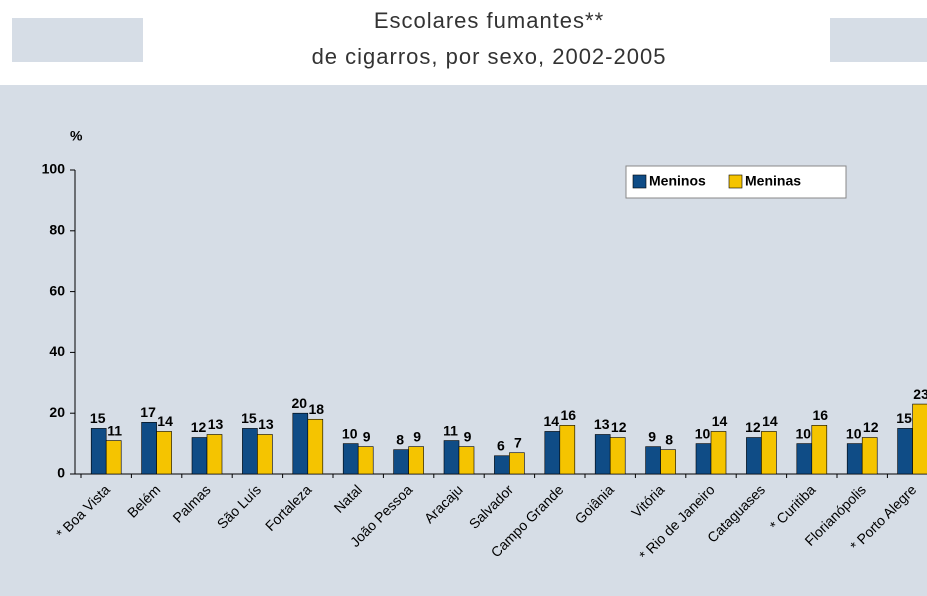  What do you see at coordinates (317, 409) in the screenshot?
I see `value-label: 18` at bounding box center [317, 409].